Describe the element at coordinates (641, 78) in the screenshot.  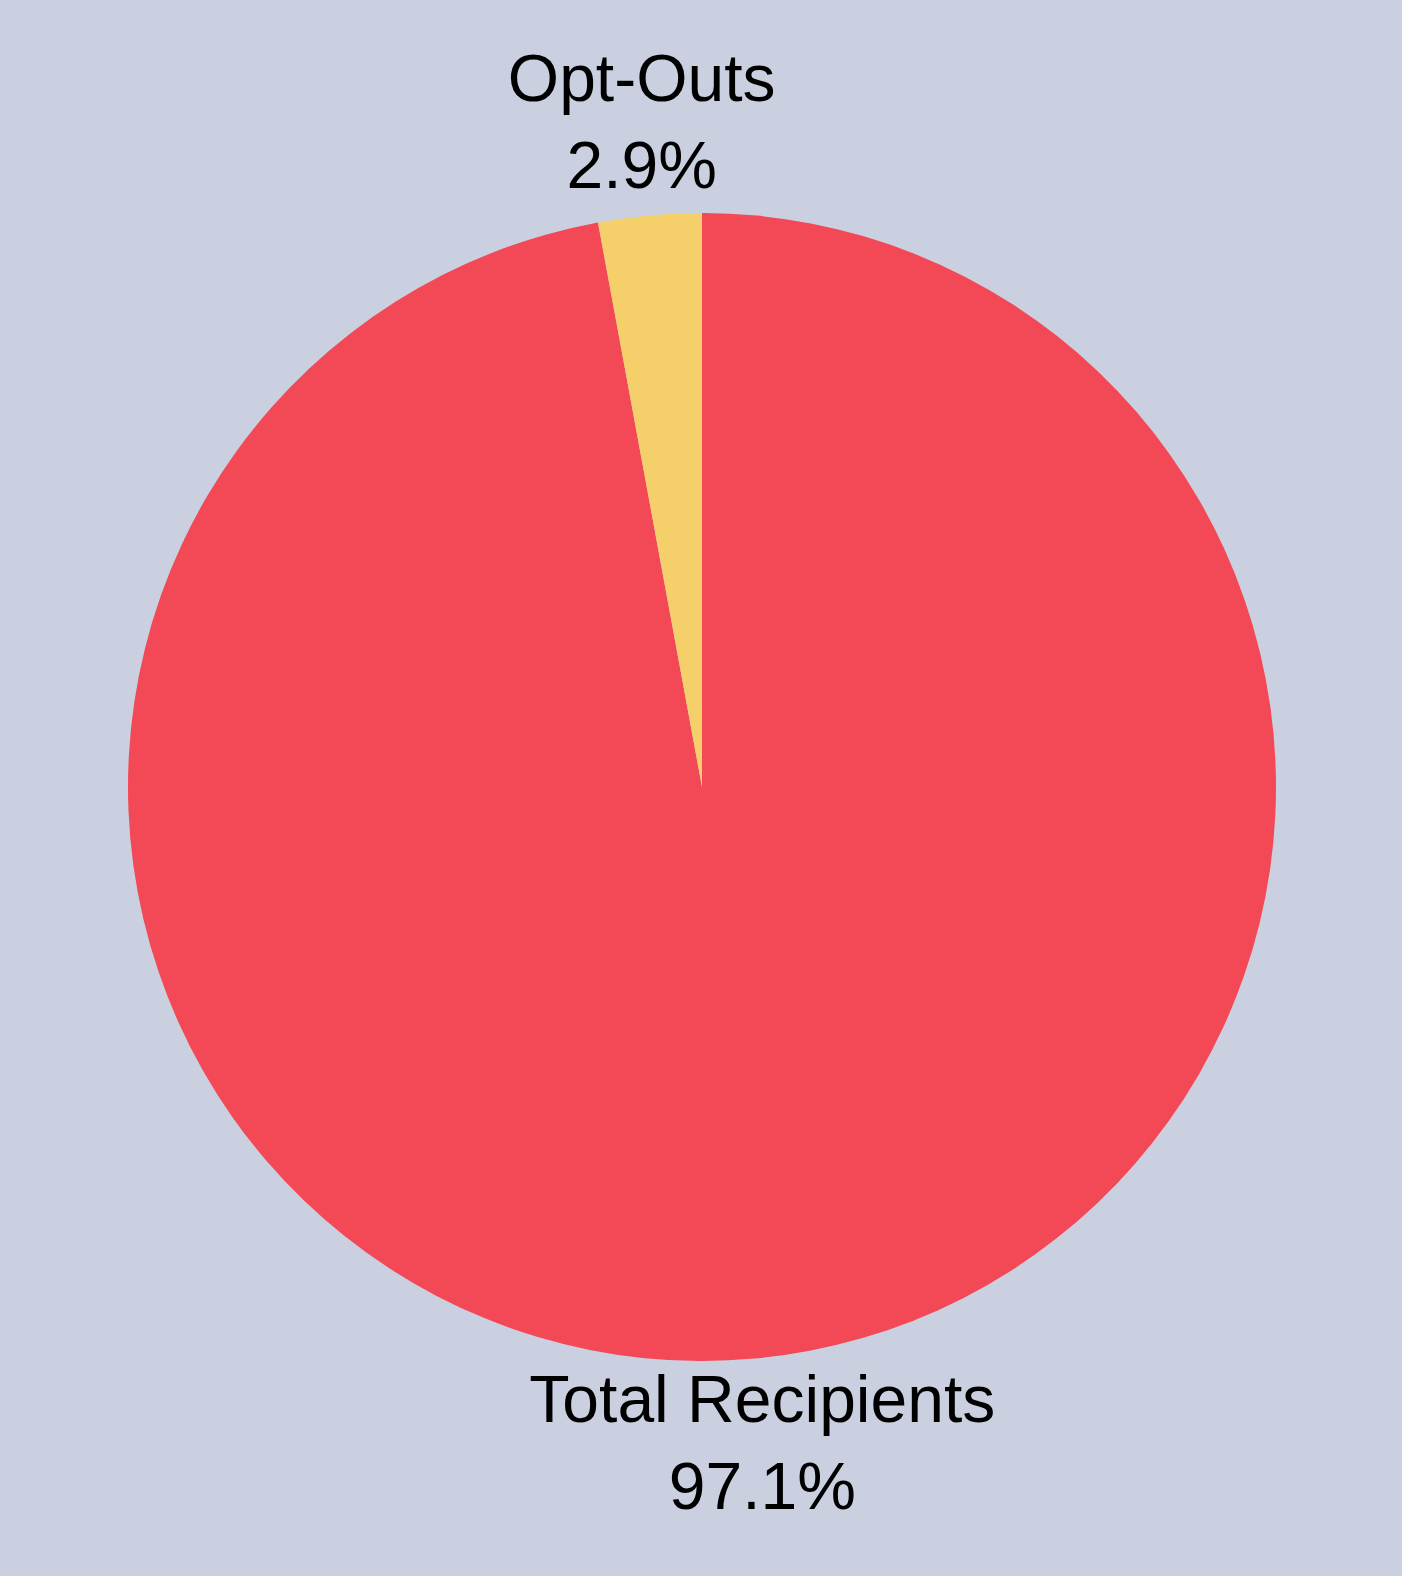
I see `slice-label: Opt-Outs` at that location.